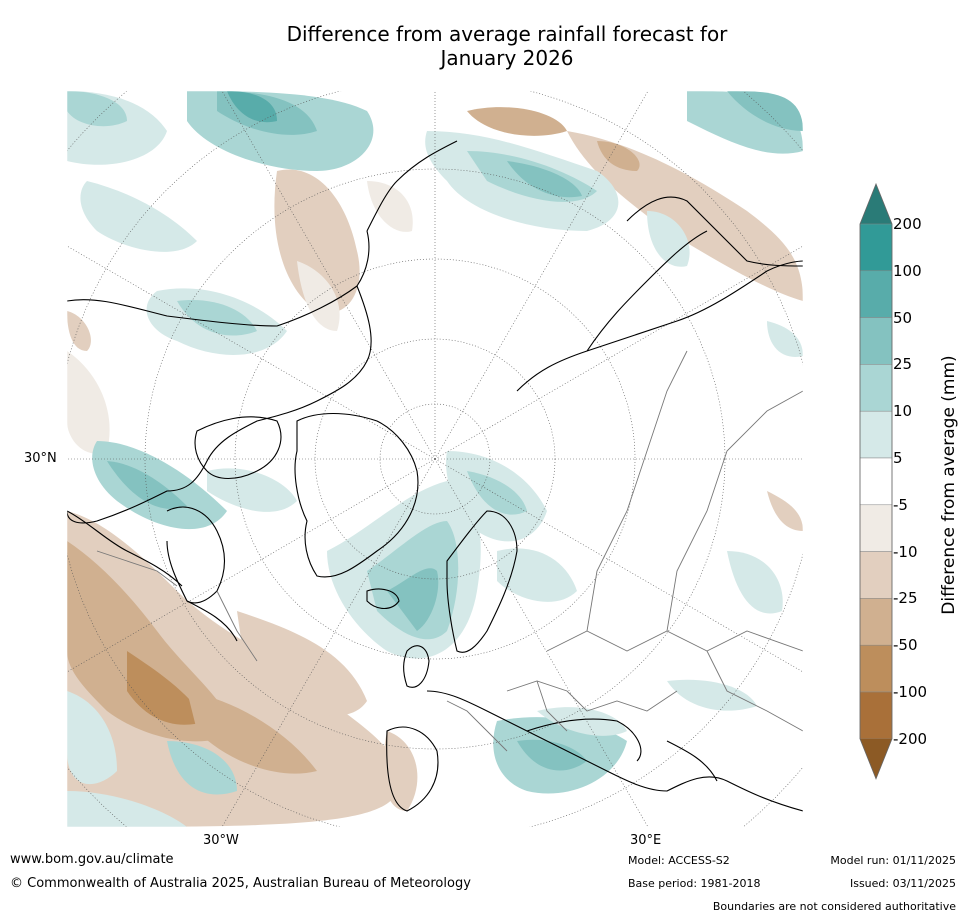 This screenshot has width=965, height=919. Describe the element at coordinates (903, 317) in the screenshot. I see `colorbar-tick-label: 50` at that location.